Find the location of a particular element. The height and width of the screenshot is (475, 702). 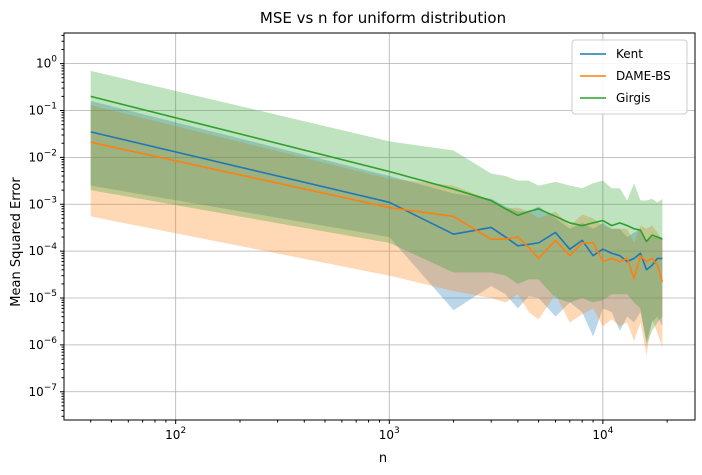

legend-box is located at coordinates (629, 77).